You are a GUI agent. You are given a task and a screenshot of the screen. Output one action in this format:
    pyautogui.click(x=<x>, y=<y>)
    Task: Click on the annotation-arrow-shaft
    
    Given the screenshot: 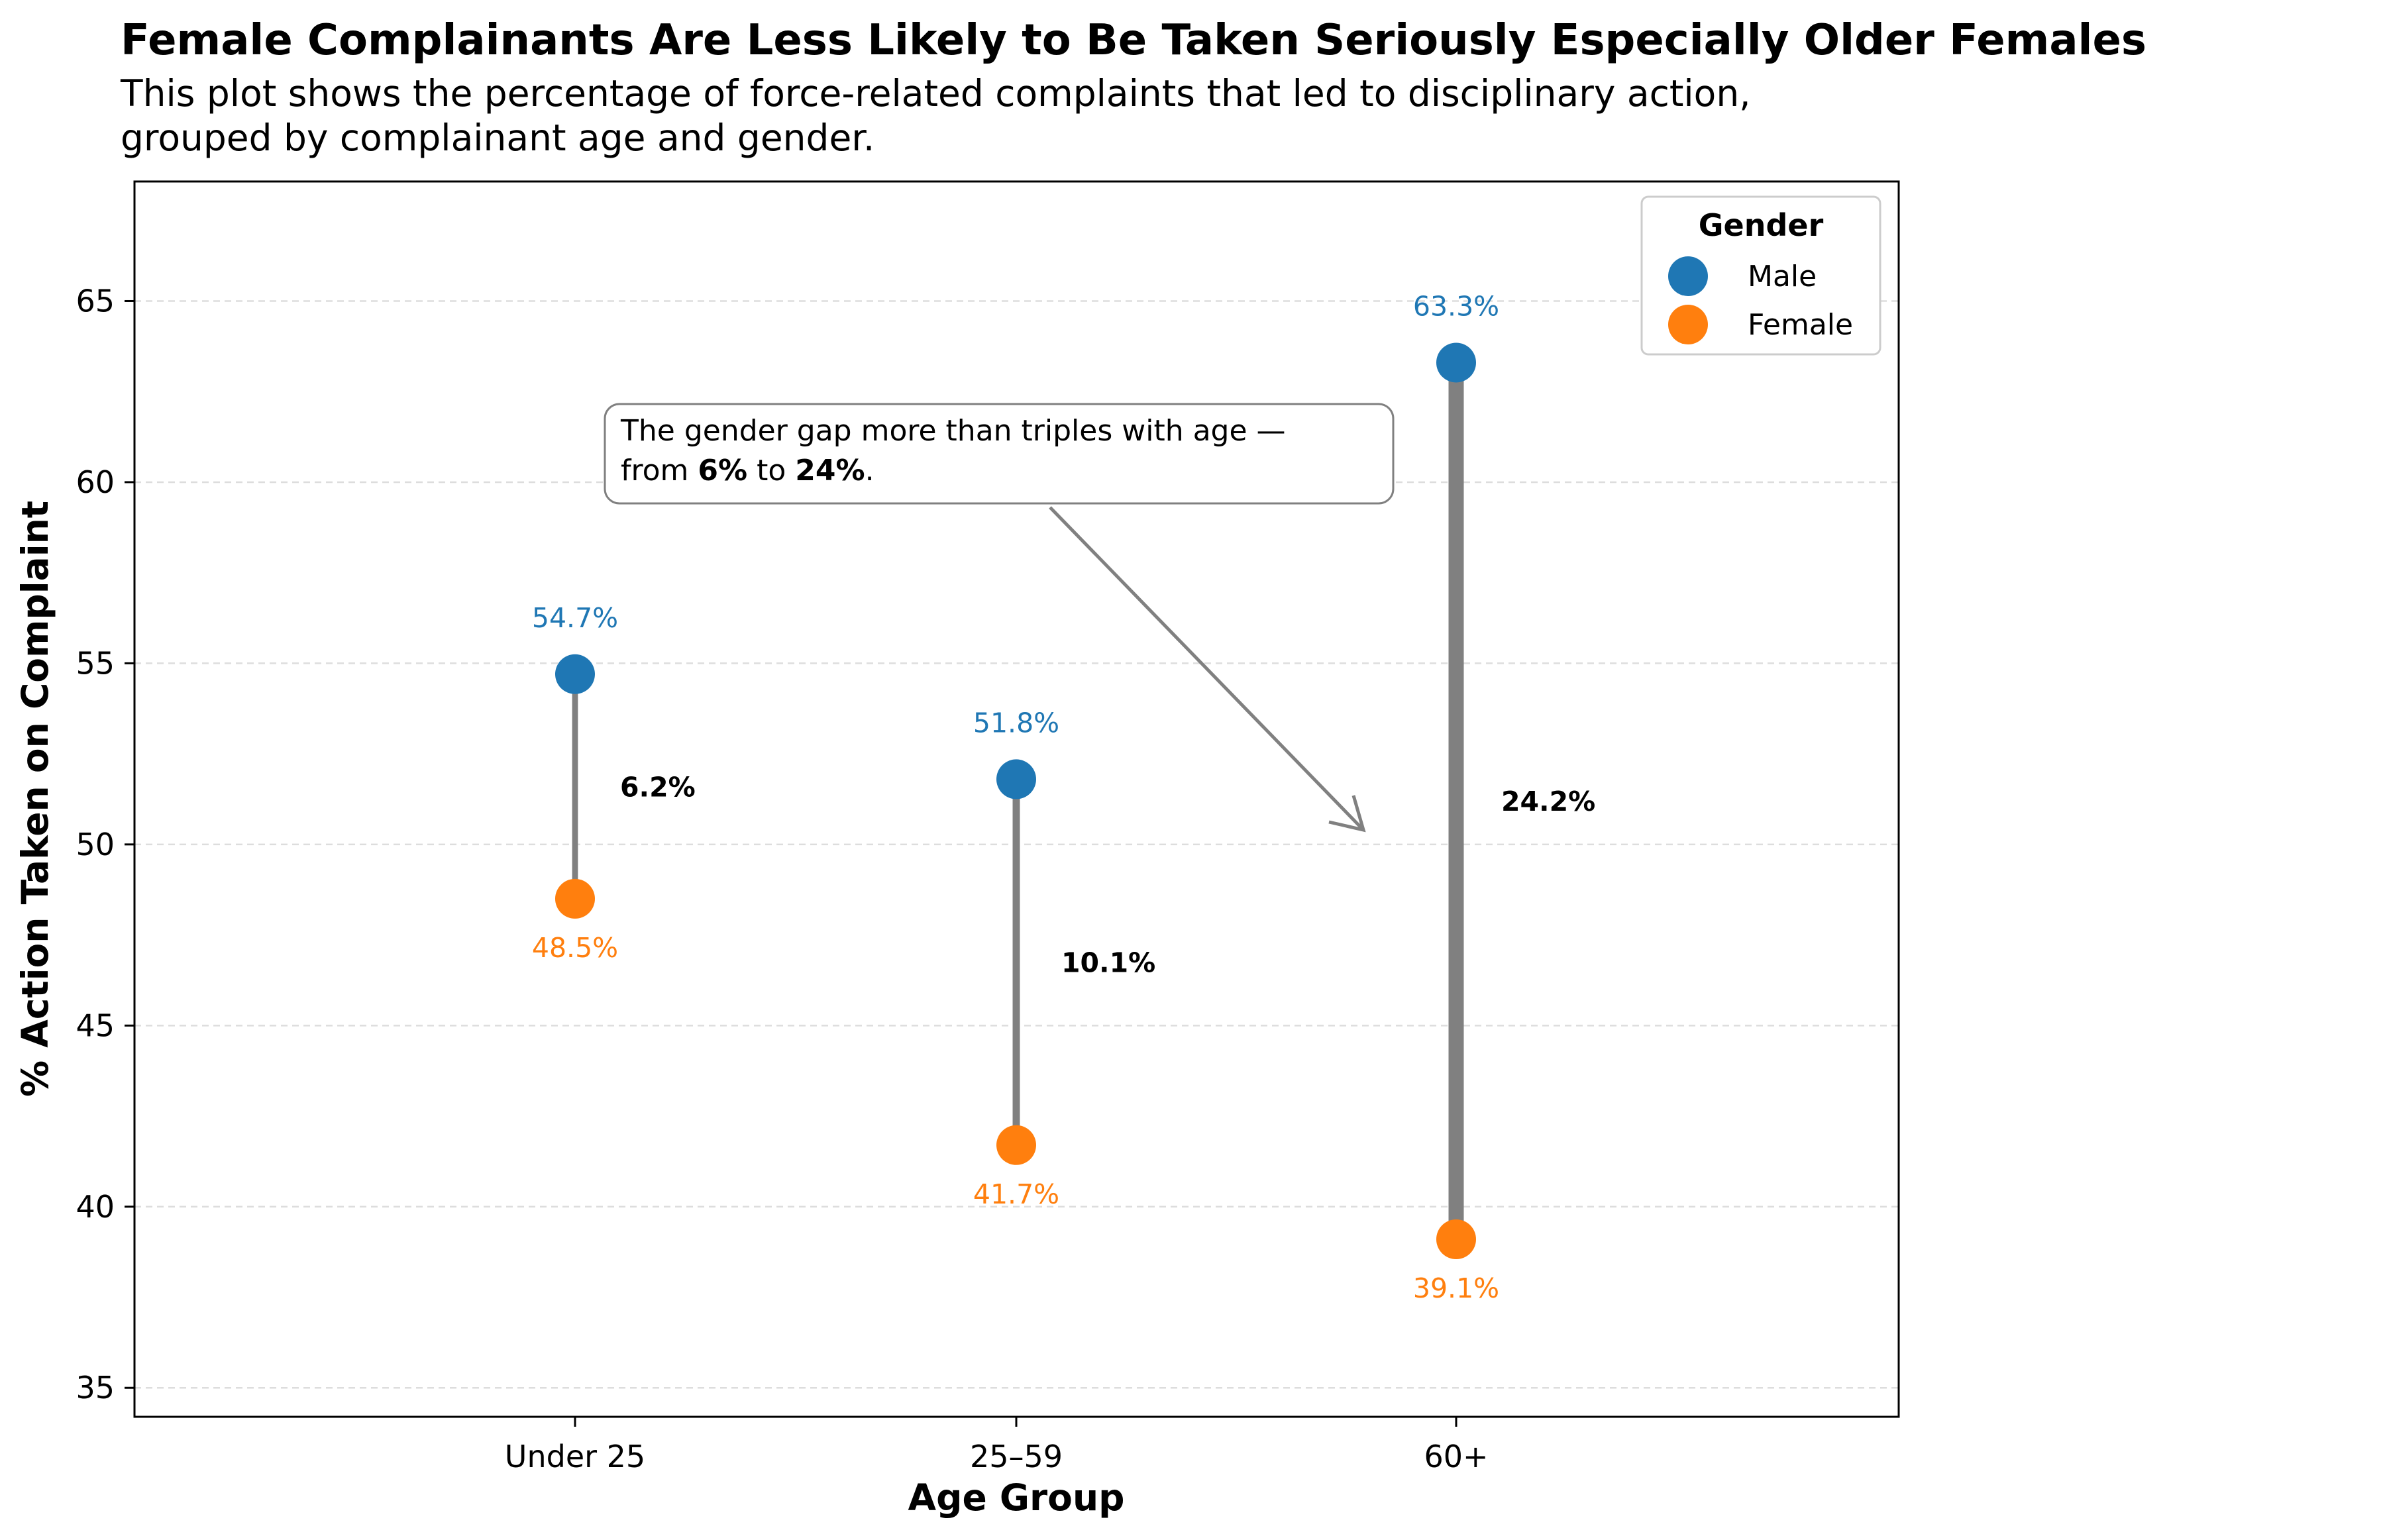 What is the action you would take?
    pyautogui.click(x=1207, y=669)
    